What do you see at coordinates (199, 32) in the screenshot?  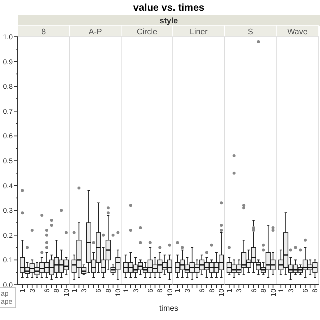 I see `chart-title: Liner` at bounding box center [199, 32].